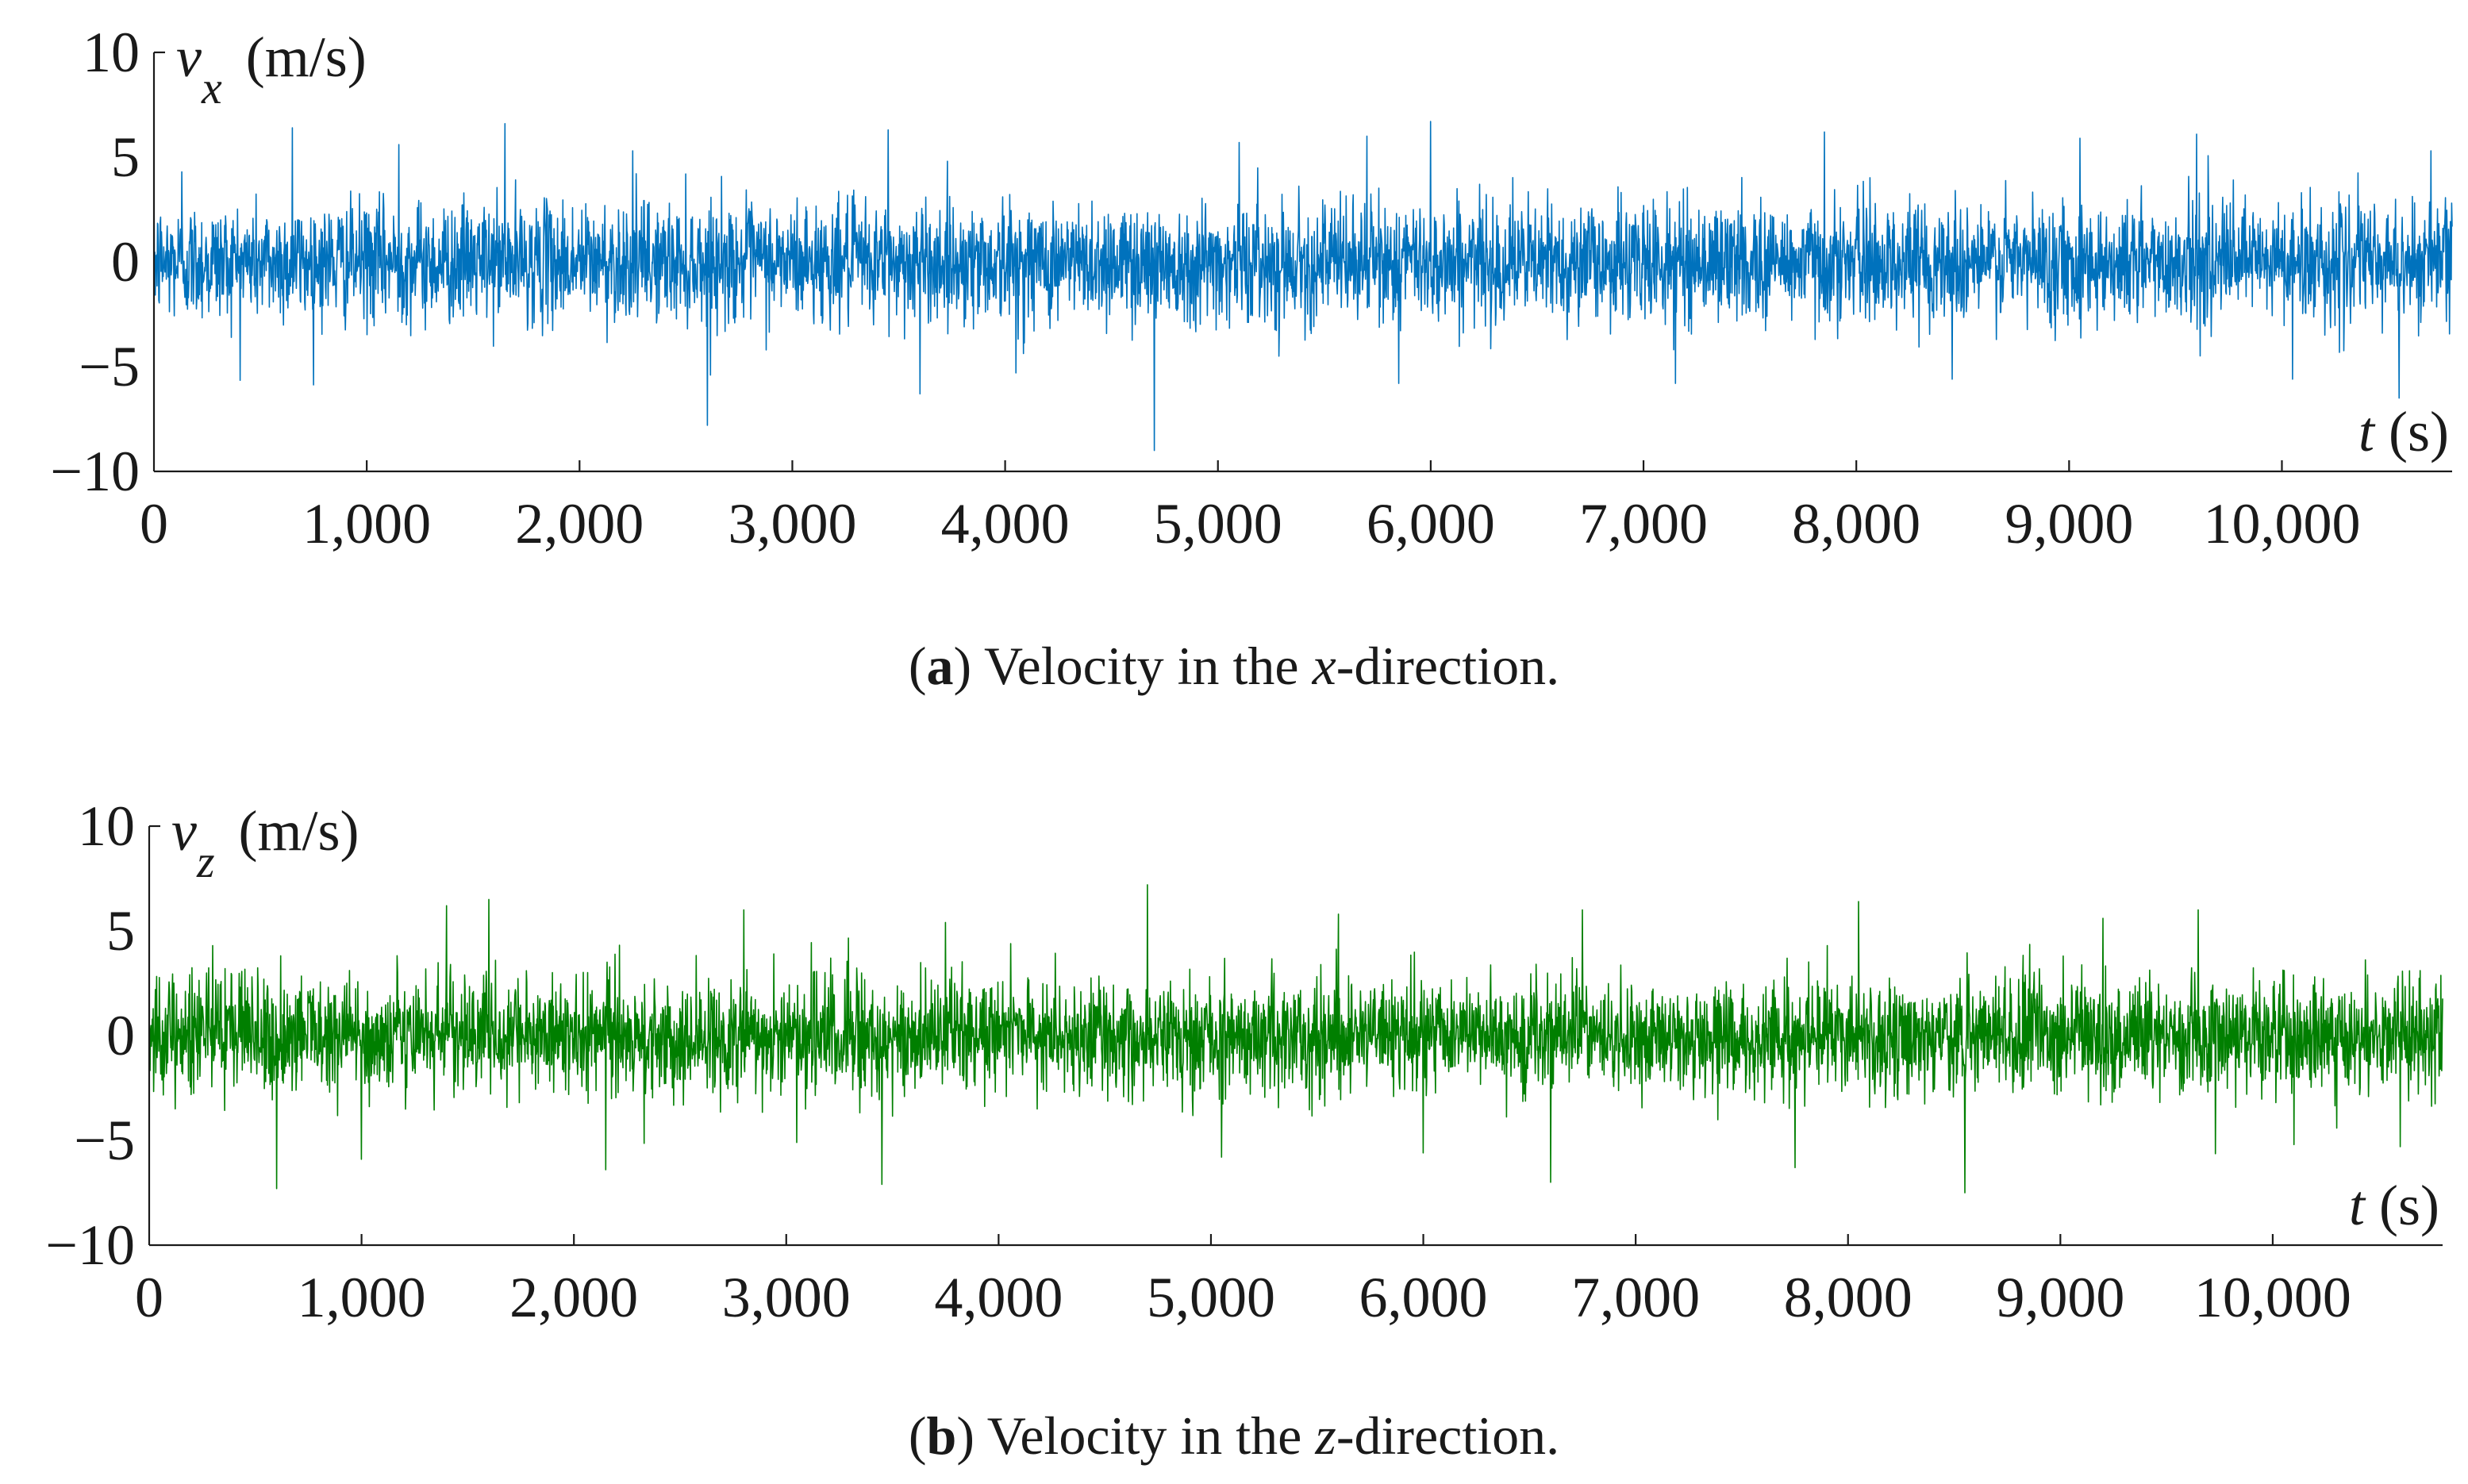 Image resolution: width=2468 pixels, height=1484 pixels. I want to click on x-tick-label-a: 7,000, so click(1643, 524).